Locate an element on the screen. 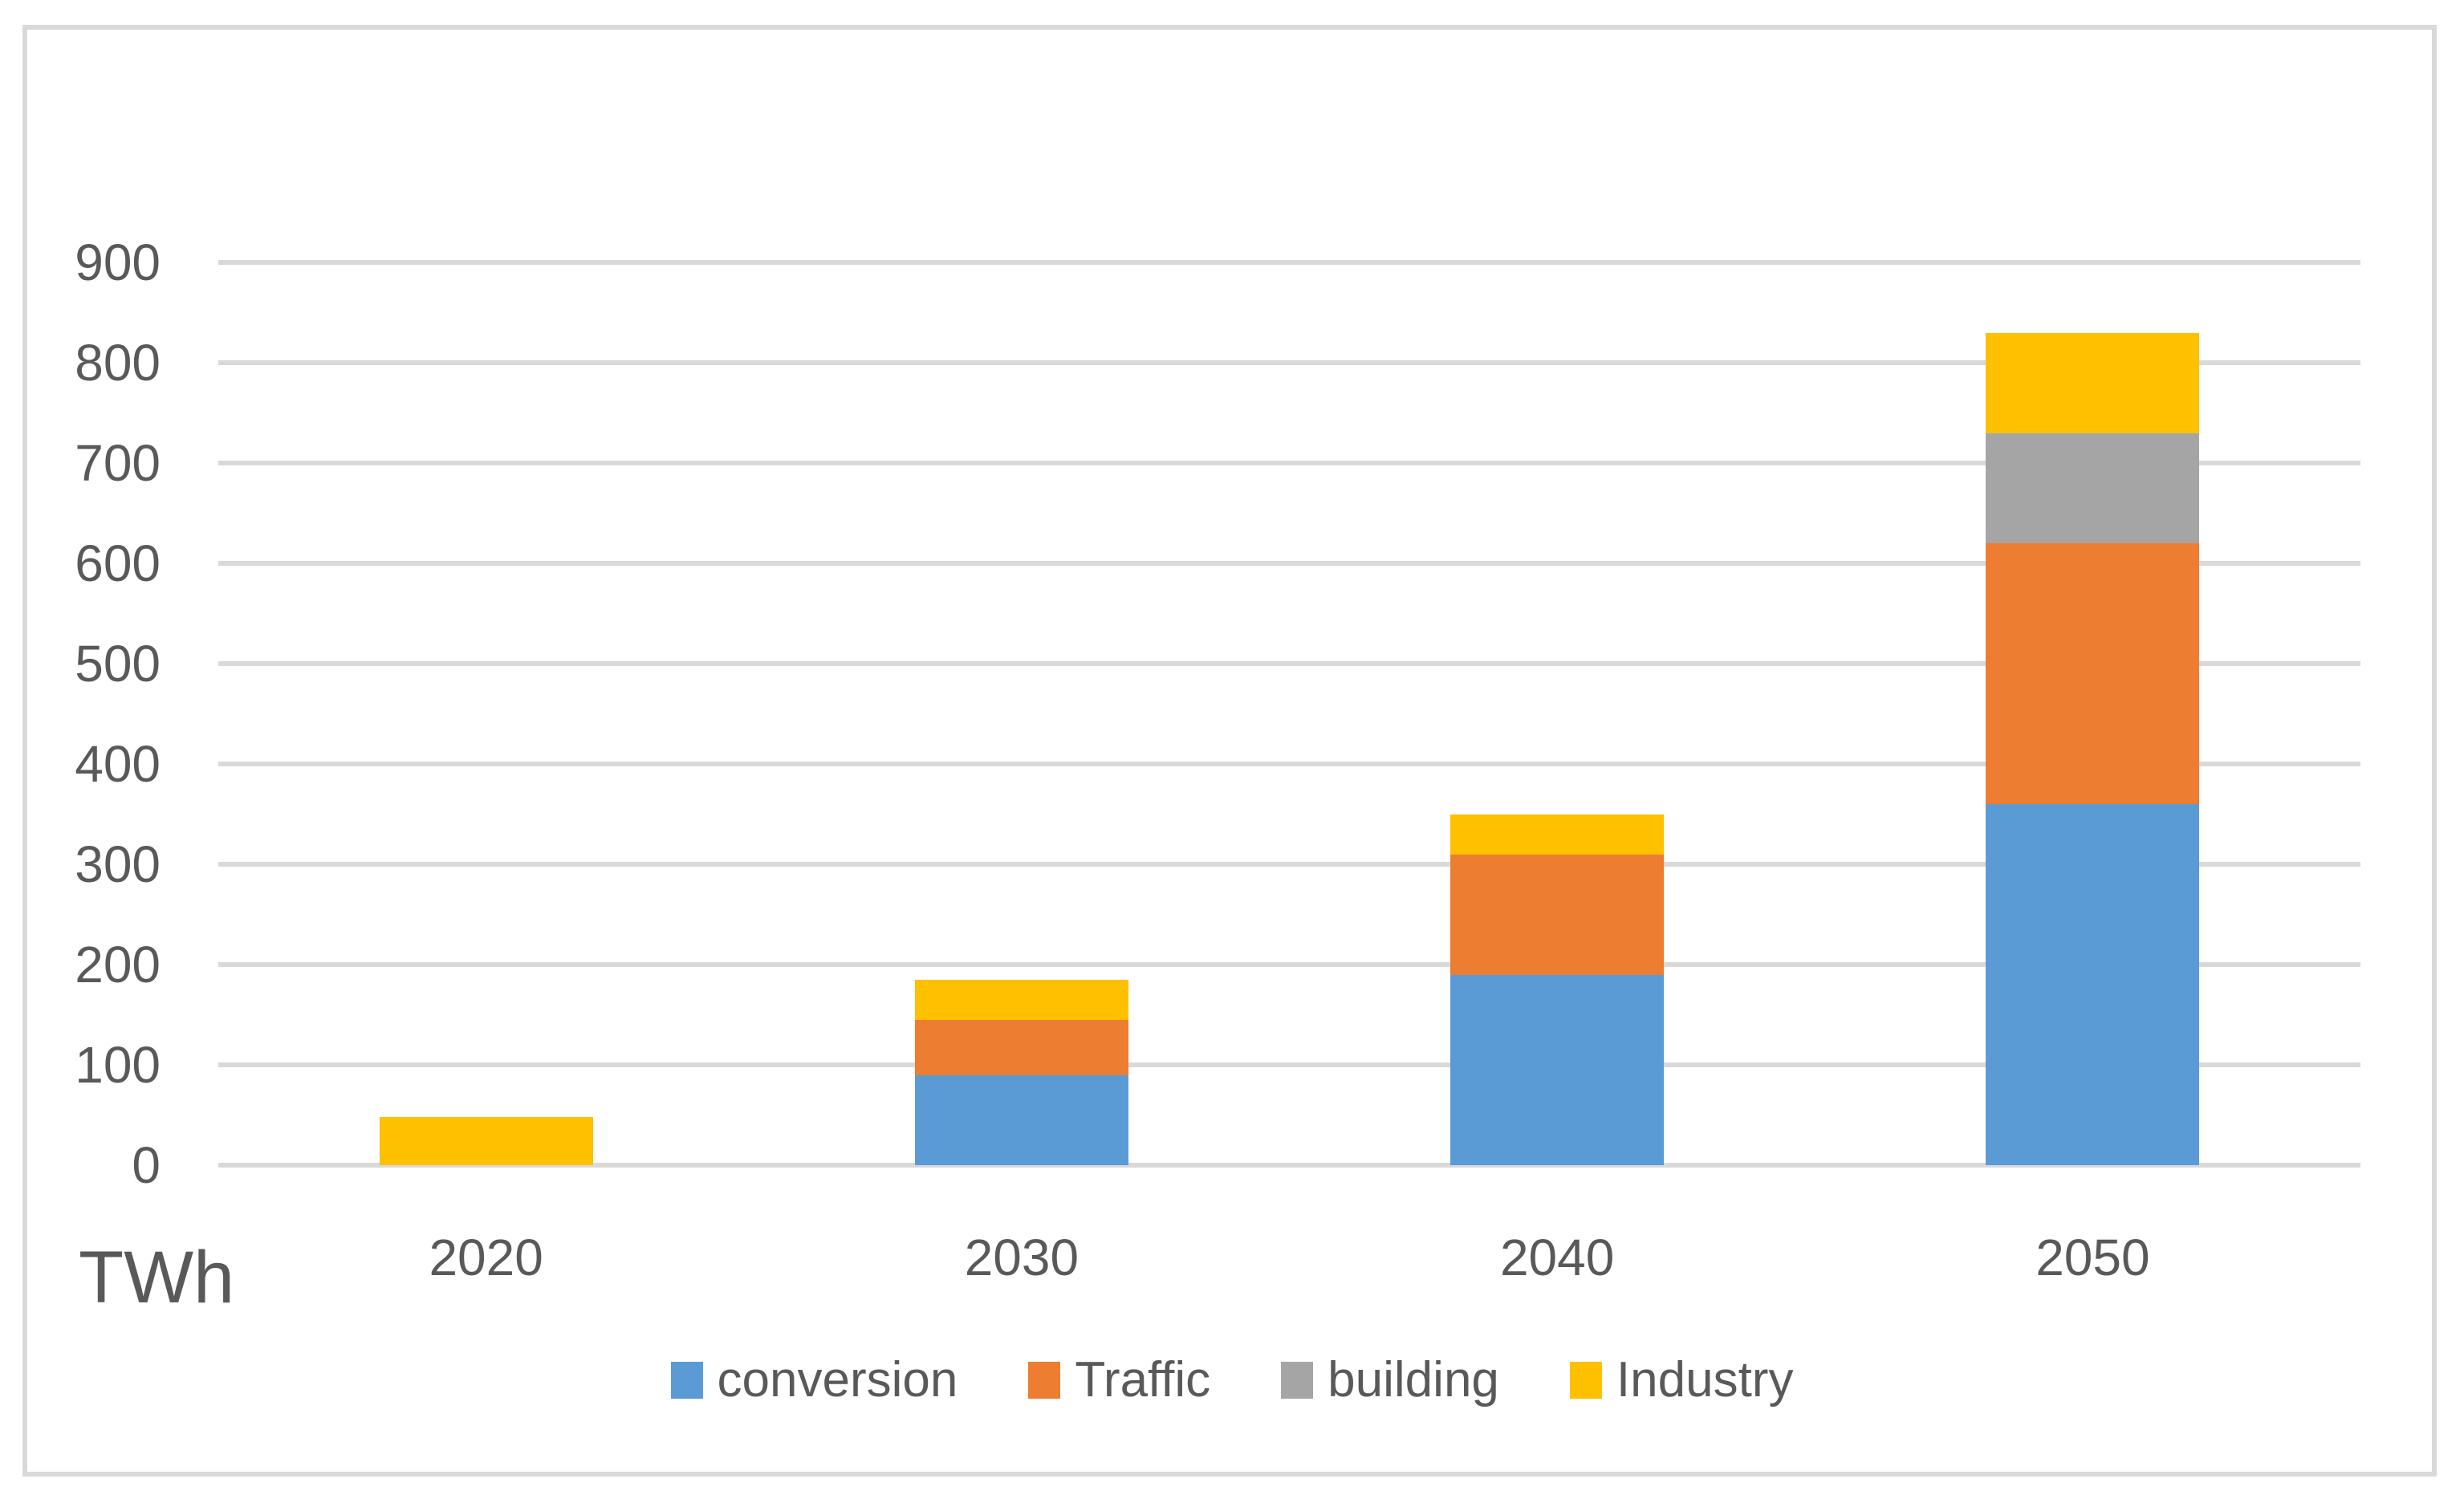  y-tick-label-100: 100 is located at coordinates (118, 1065).